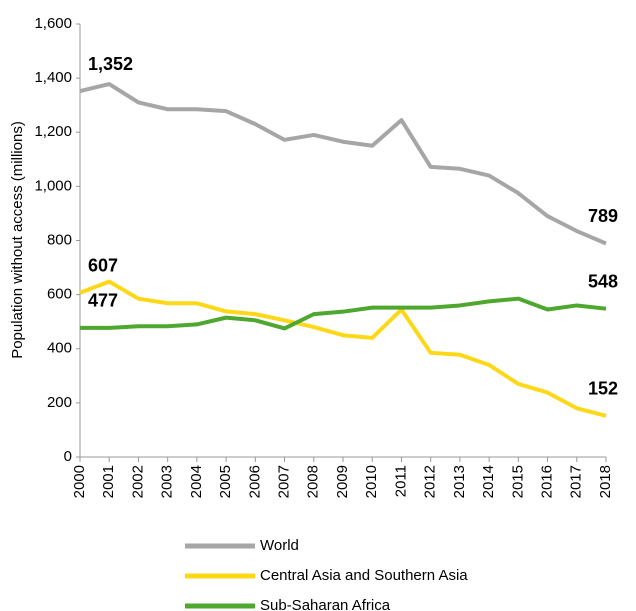 This screenshot has width=636, height=611. Describe the element at coordinates (108, 481) in the screenshot. I see `x-tick-label: 2001` at that location.